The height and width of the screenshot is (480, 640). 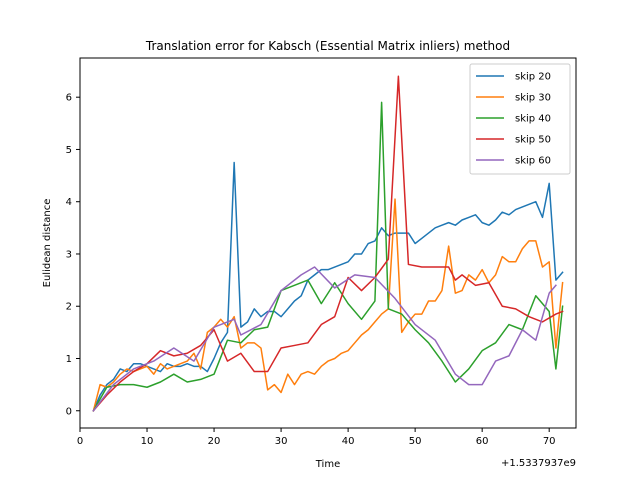 I want to click on legend-label: skip 50, so click(x=533, y=140).